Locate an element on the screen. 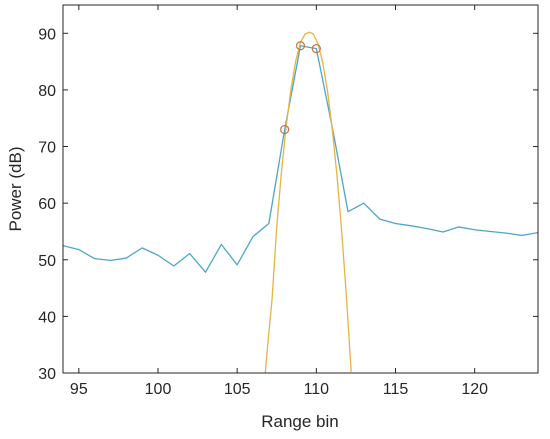 The height and width of the screenshot is (439, 550). x-axis-label: Range bin is located at coordinates (300, 421).